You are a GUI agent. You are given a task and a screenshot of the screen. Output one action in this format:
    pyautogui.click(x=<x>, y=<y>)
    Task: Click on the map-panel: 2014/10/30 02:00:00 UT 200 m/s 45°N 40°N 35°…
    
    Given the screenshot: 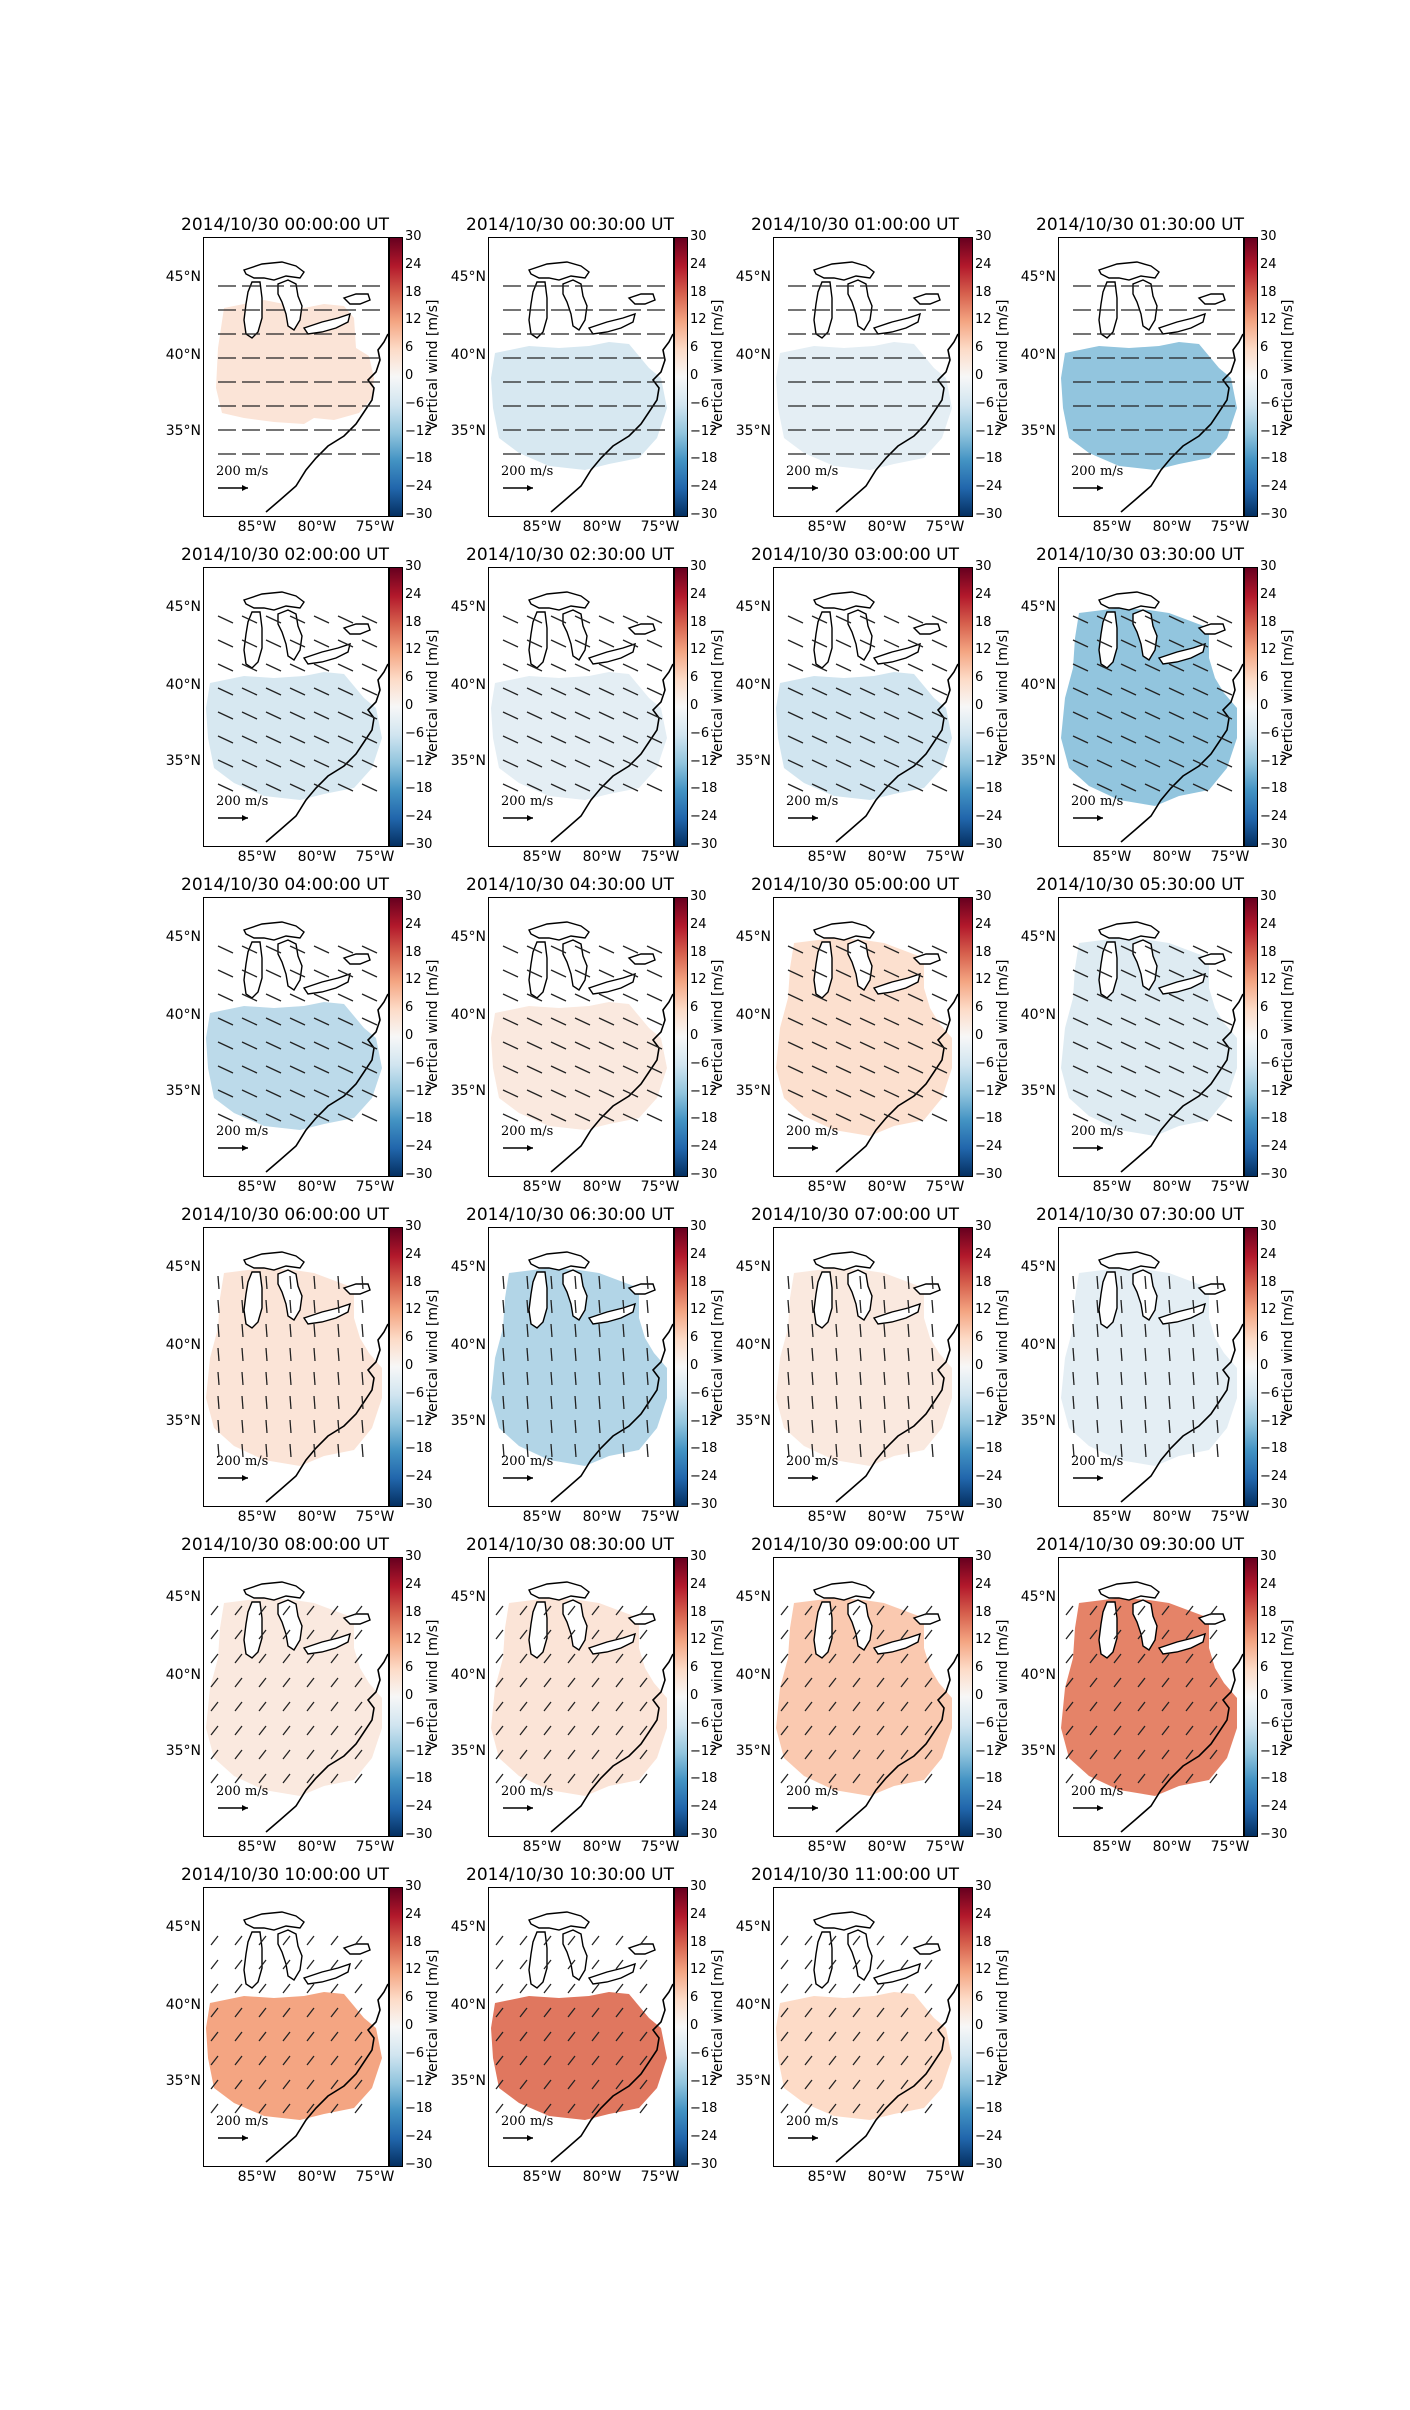 What is the action you would take?
    pyautogui.click(x=315, y=710)
    